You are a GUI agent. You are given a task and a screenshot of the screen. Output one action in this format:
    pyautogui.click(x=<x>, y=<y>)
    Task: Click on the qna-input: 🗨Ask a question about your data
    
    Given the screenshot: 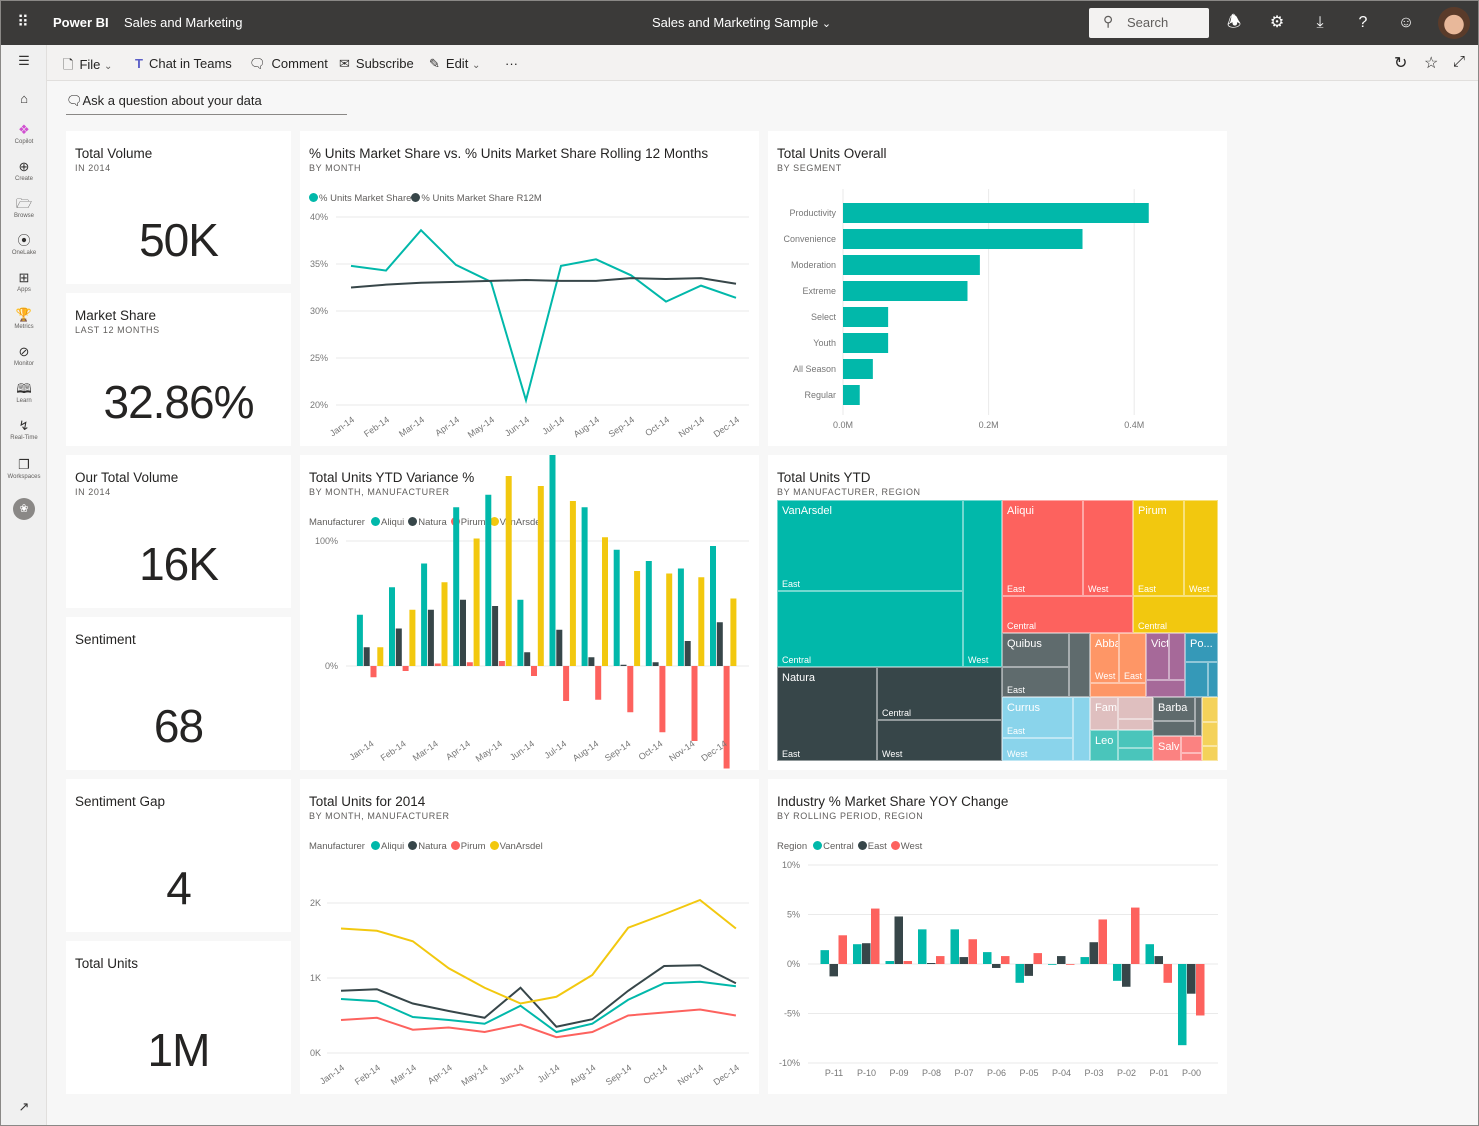 What is the action you would take?
    pyautogui.click(x=206, y=104)
    